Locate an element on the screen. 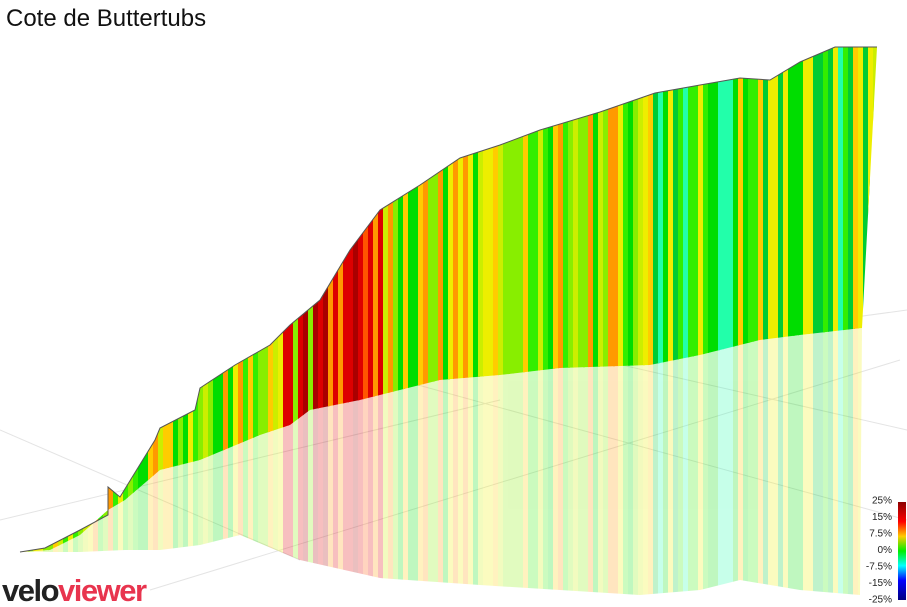  legend-label: -7.5% is located at coordinates (879, 567).